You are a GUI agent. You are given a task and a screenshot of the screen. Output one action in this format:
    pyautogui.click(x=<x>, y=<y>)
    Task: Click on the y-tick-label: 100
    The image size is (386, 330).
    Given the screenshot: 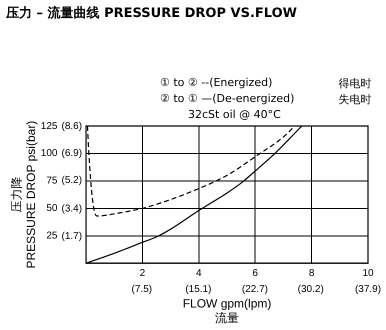 What is the action you would take?
    pyautogui.click(x=49, y=154)
    